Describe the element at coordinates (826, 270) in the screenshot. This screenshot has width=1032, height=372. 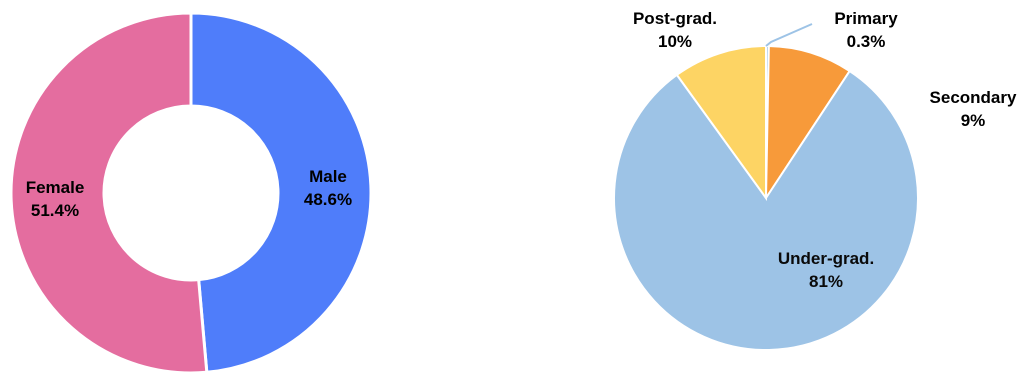
I see `pie-label-under-grad: Under-grad. 81%` at that location.